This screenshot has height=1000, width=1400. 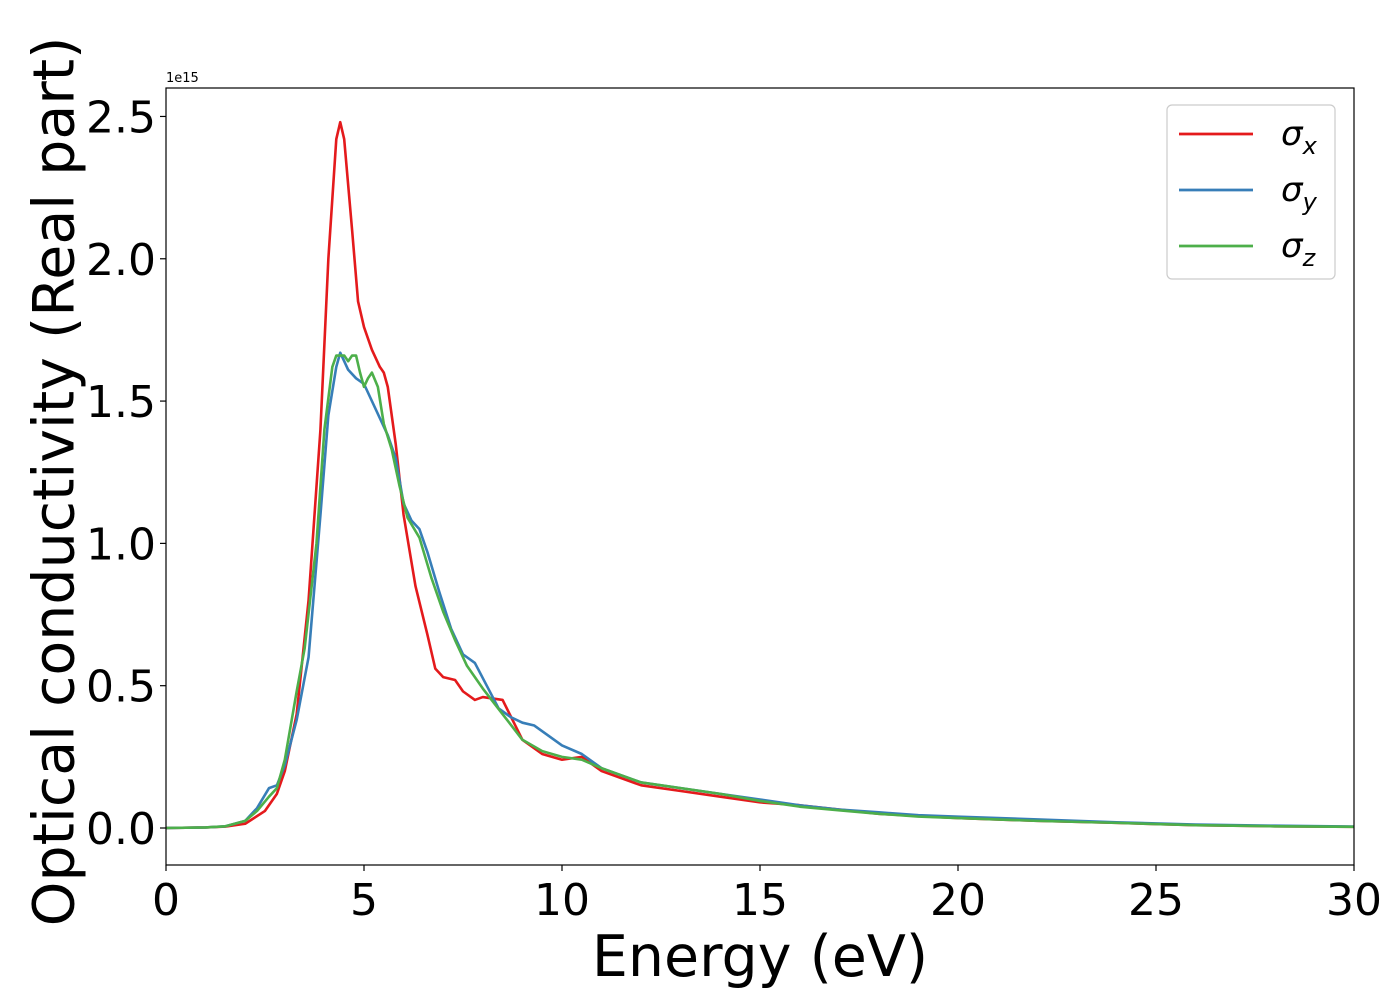 What do you see at coordinates (166, 900) in the screenshot?
I see `x-tick-label: 0` at bounding box center [166, 900].